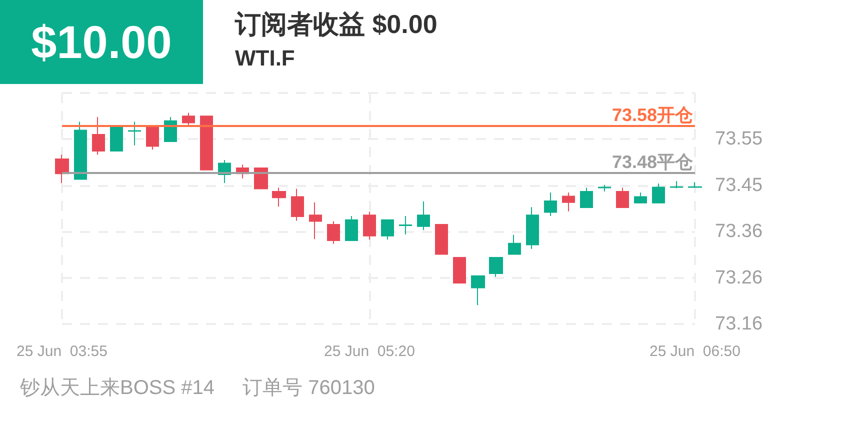 This screenshot has width=844, height=422. I want to click on text: $10.00, so click(101, 42).